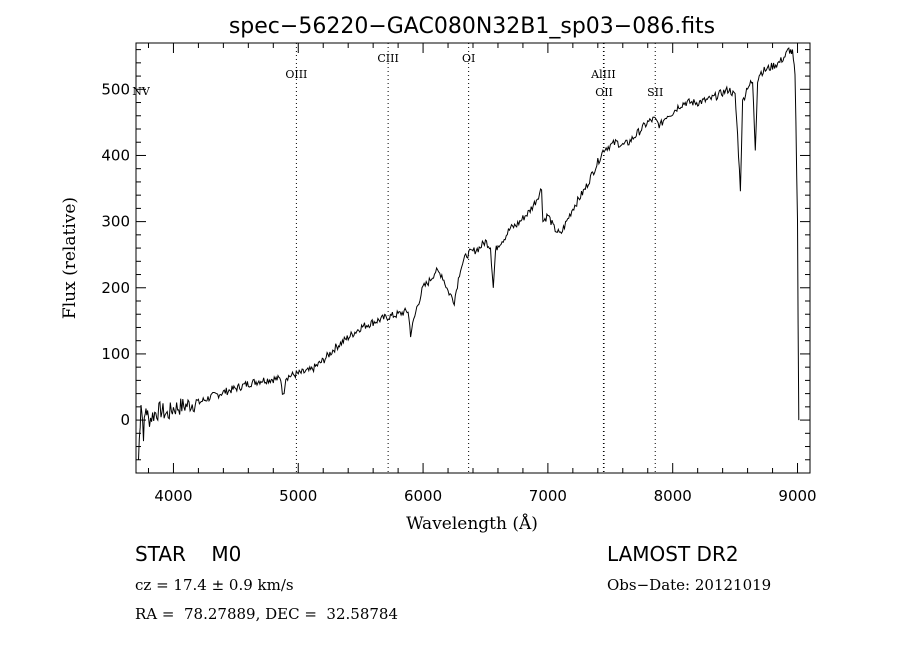 Image resolution: width=900 pixels, height=650 pixels. Describe the element at coordinates (115, 155) in the screenshot. I see `y-tick-label: 400` at that location.